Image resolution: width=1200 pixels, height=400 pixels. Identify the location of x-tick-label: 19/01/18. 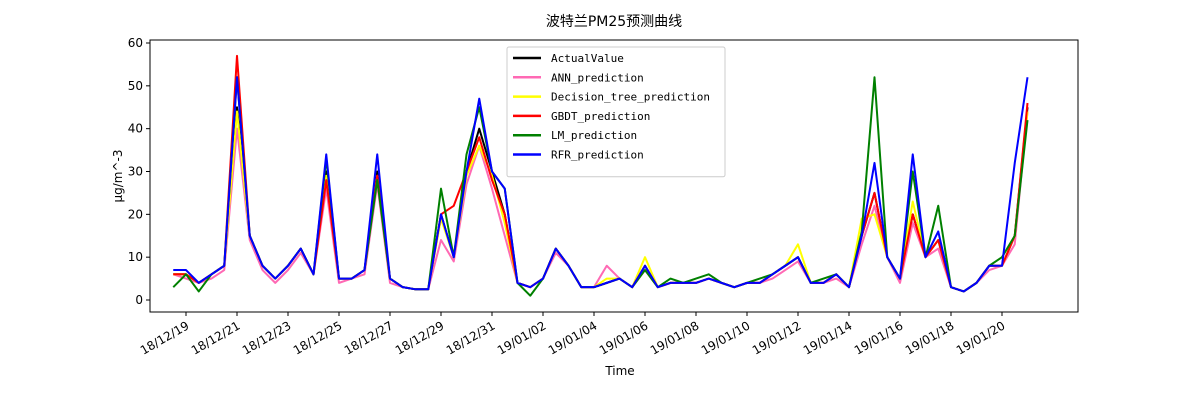
(930, 337).